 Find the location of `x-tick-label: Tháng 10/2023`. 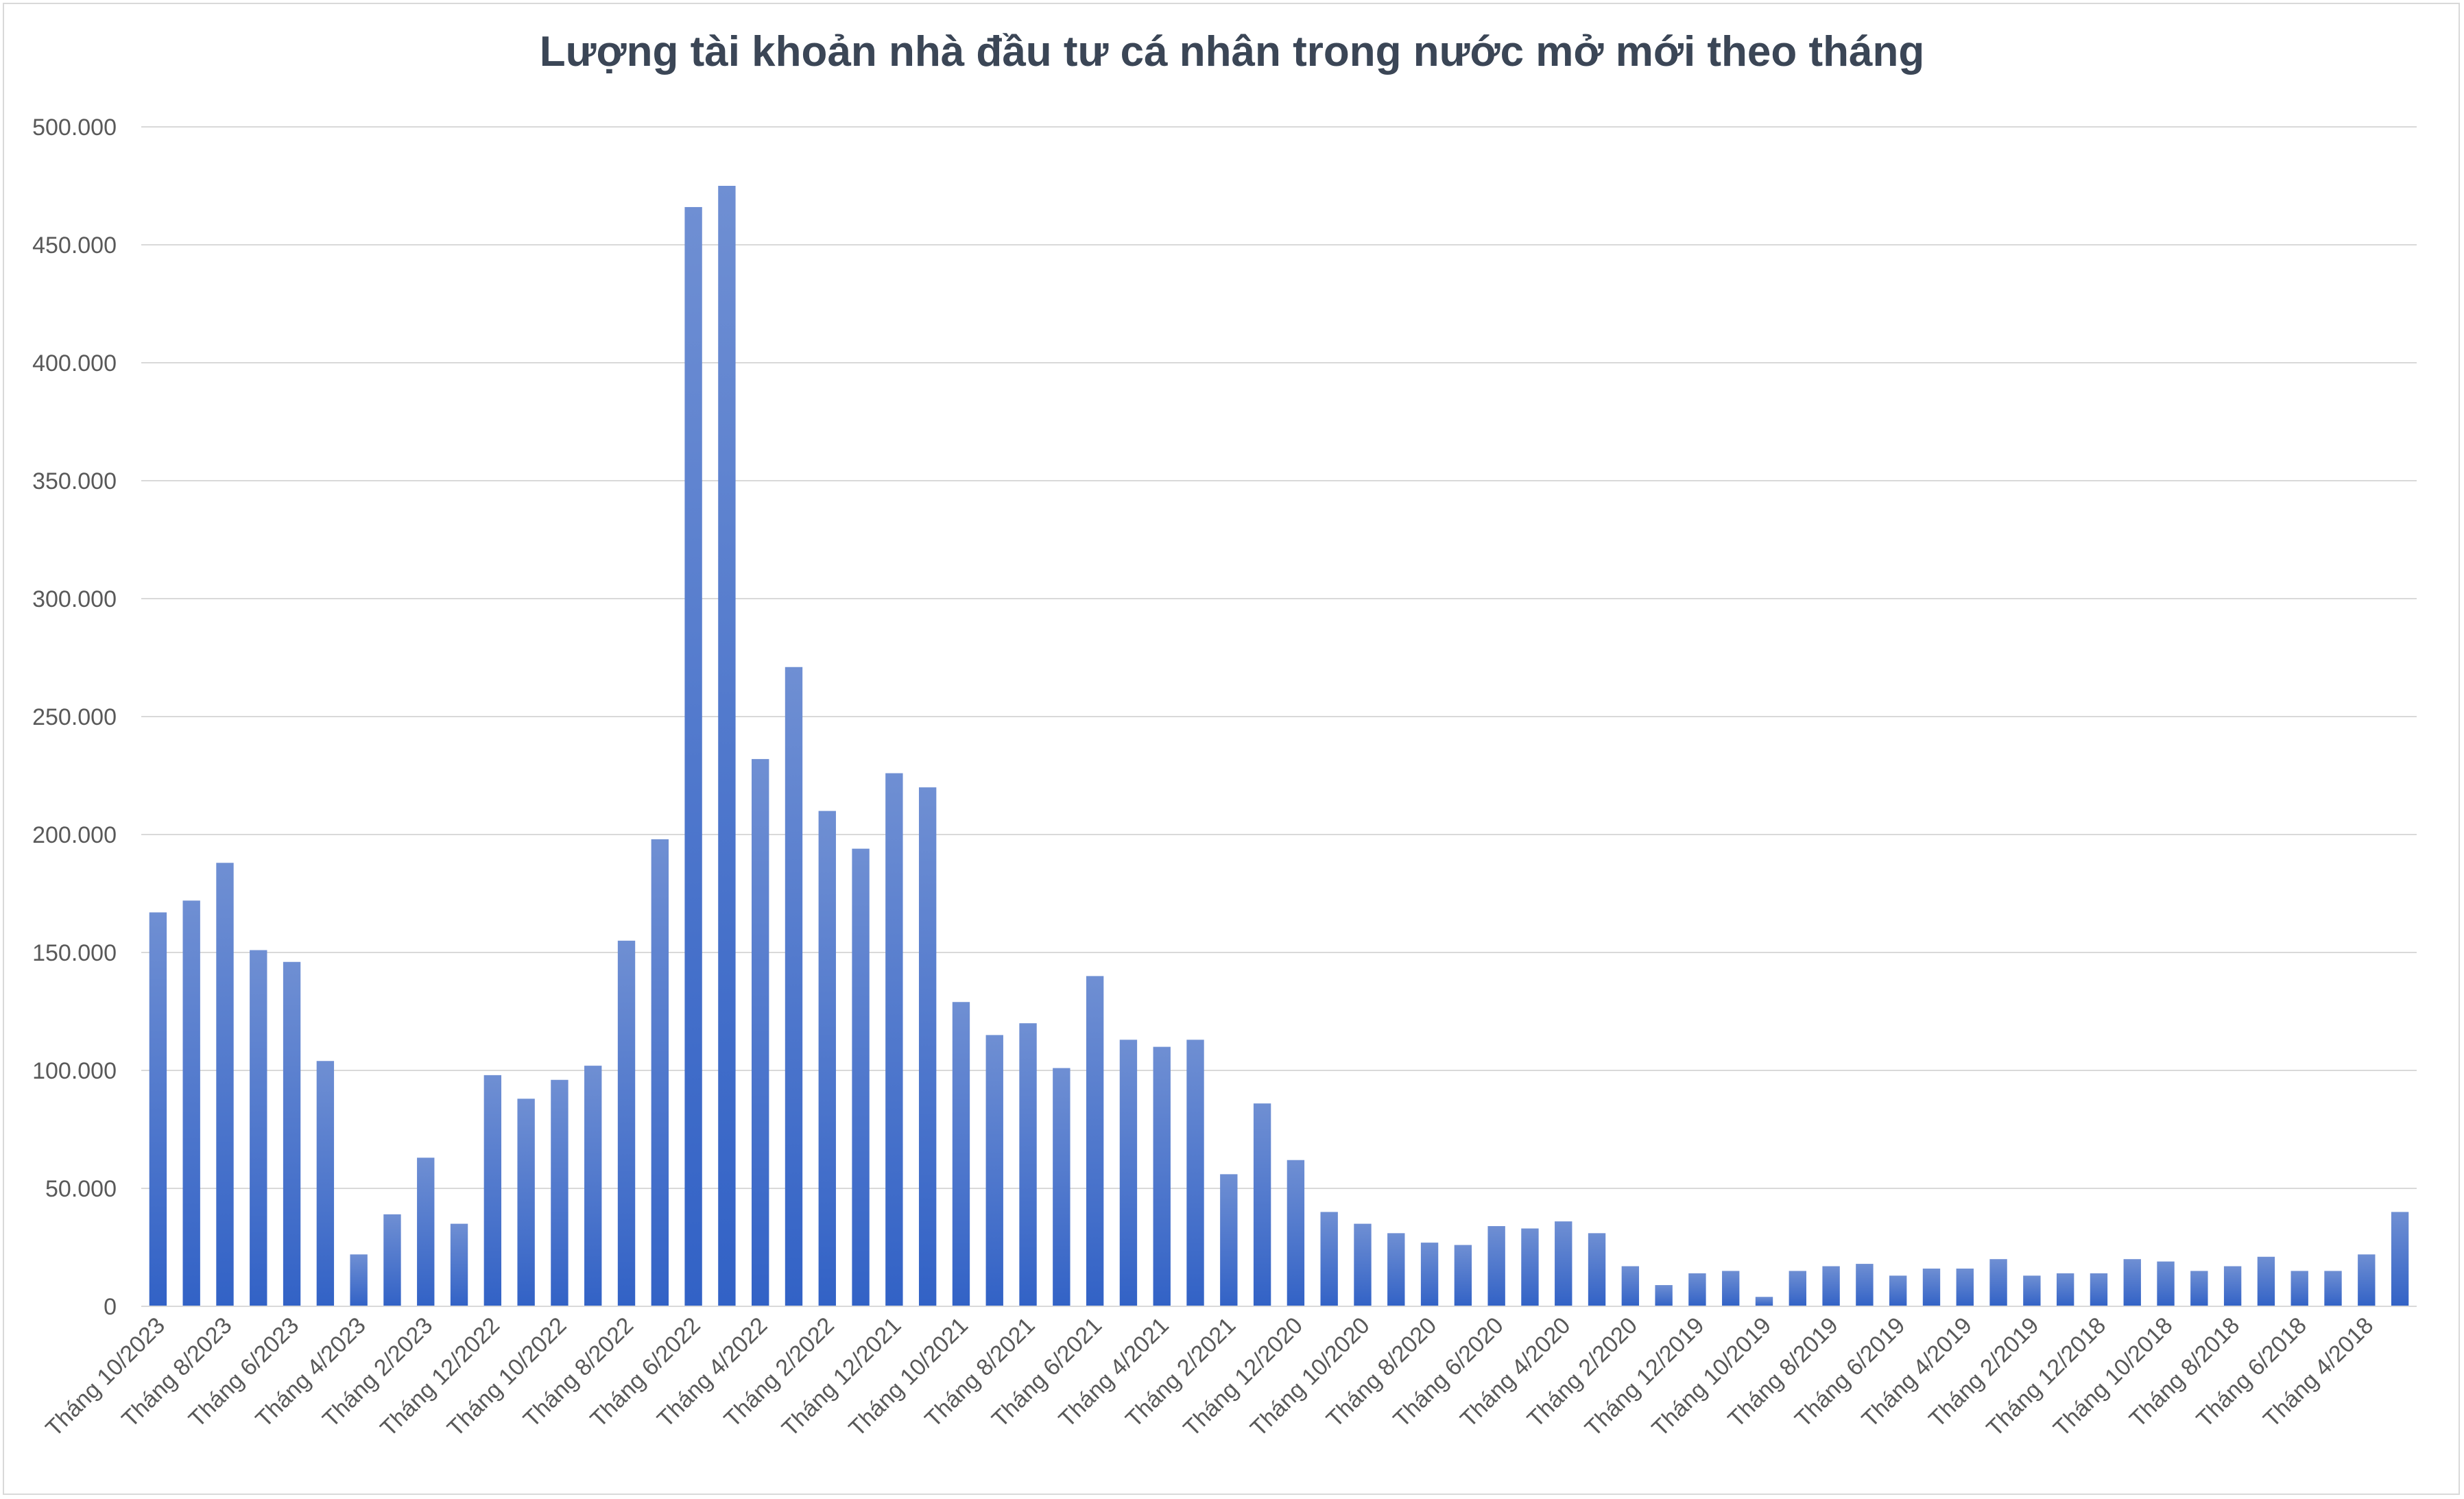

x-tick-label: Tháng 10/2023 is located at coordinates (105, 1377).